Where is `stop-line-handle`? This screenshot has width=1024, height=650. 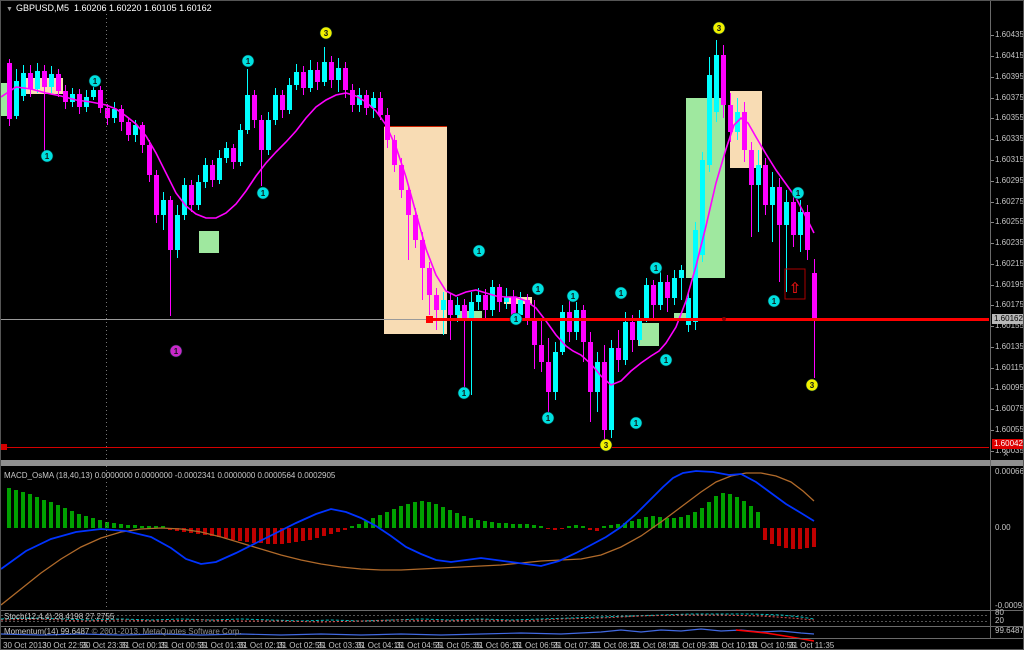
stop-line-handle is located at coordinates (4, 447).